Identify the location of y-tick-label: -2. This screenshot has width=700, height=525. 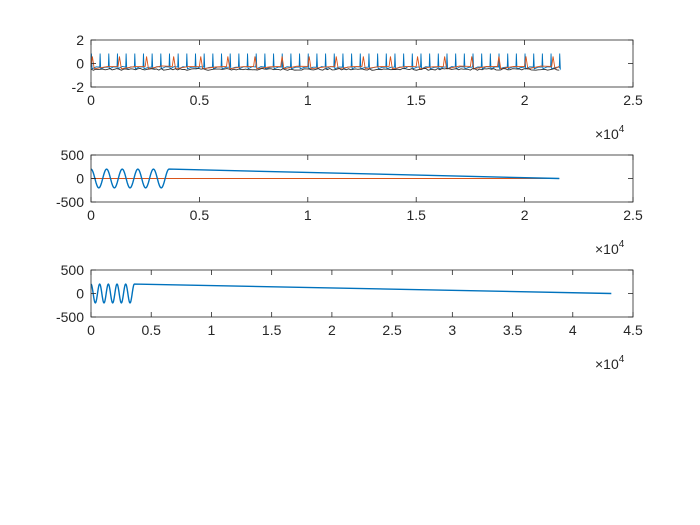
(78, 87).